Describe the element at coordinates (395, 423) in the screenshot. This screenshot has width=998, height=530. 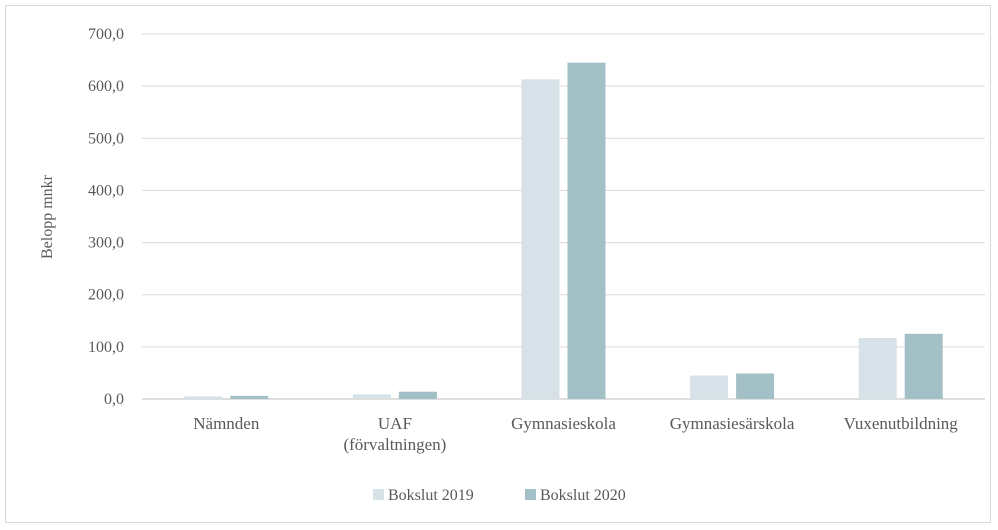
I see `x-category-label: UAF` at that location.